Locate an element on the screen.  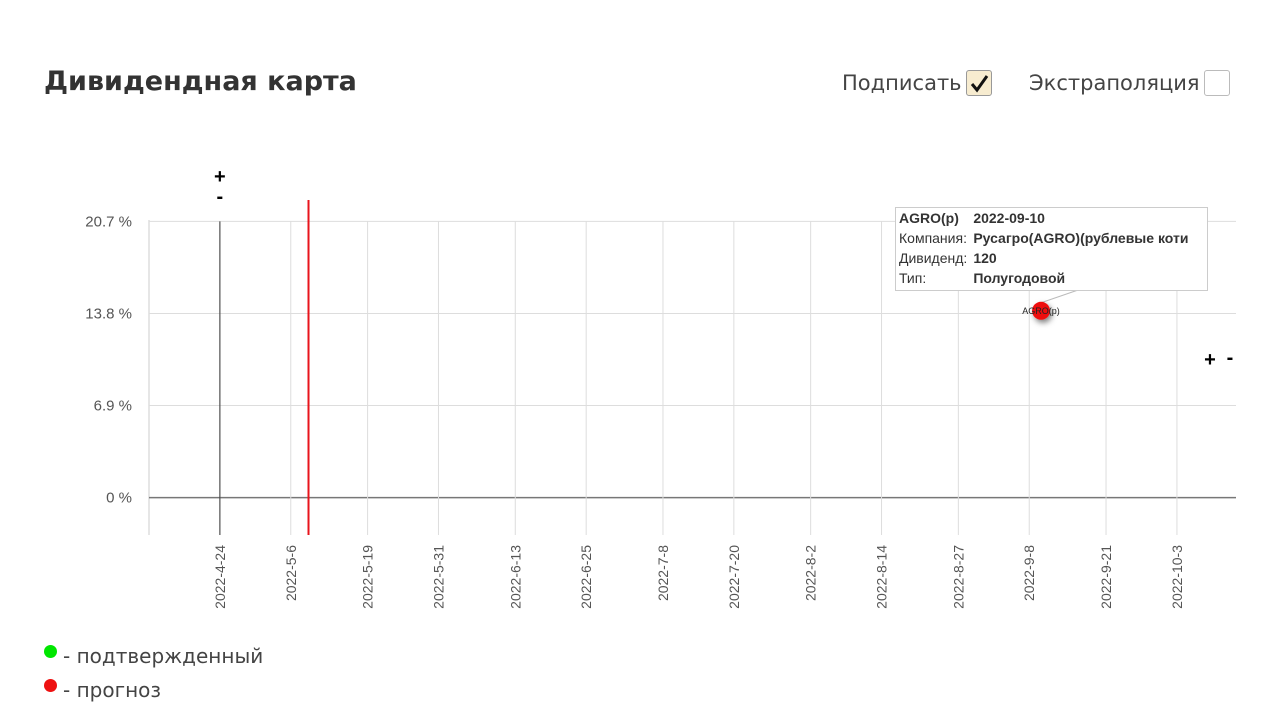
legend-label: - прогноз is located at coordinates (112, 690).